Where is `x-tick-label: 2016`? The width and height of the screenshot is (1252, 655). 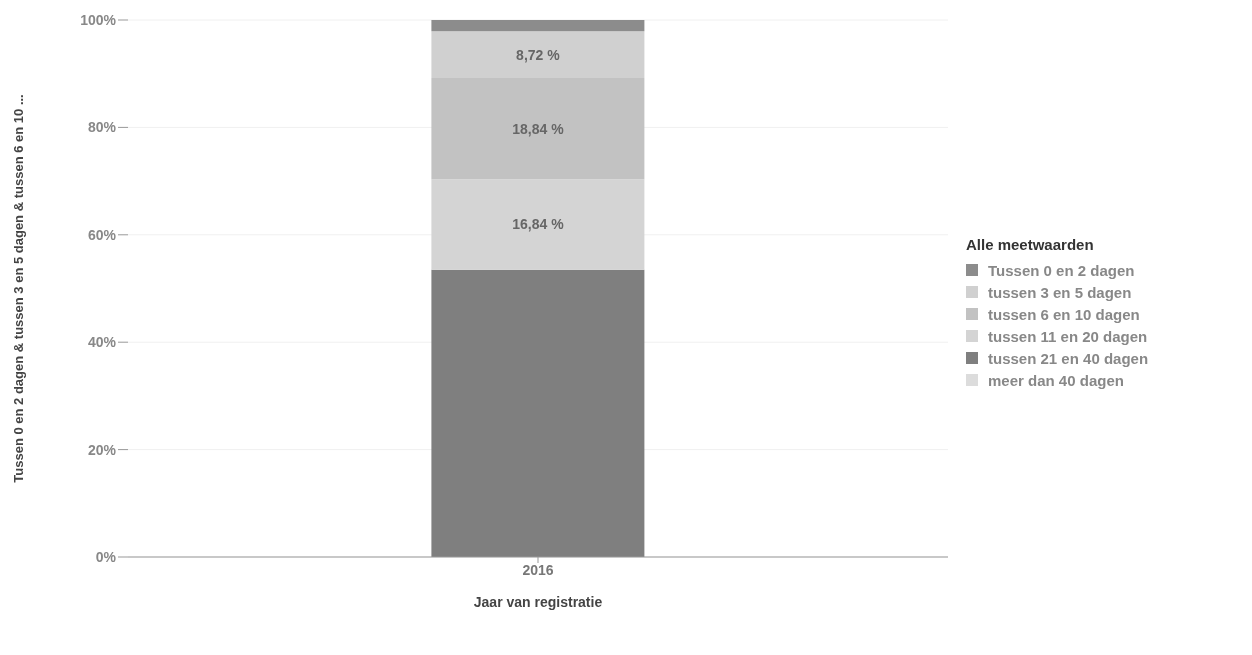 x-tick-label: 2016 is located at coordinates (538, 569).